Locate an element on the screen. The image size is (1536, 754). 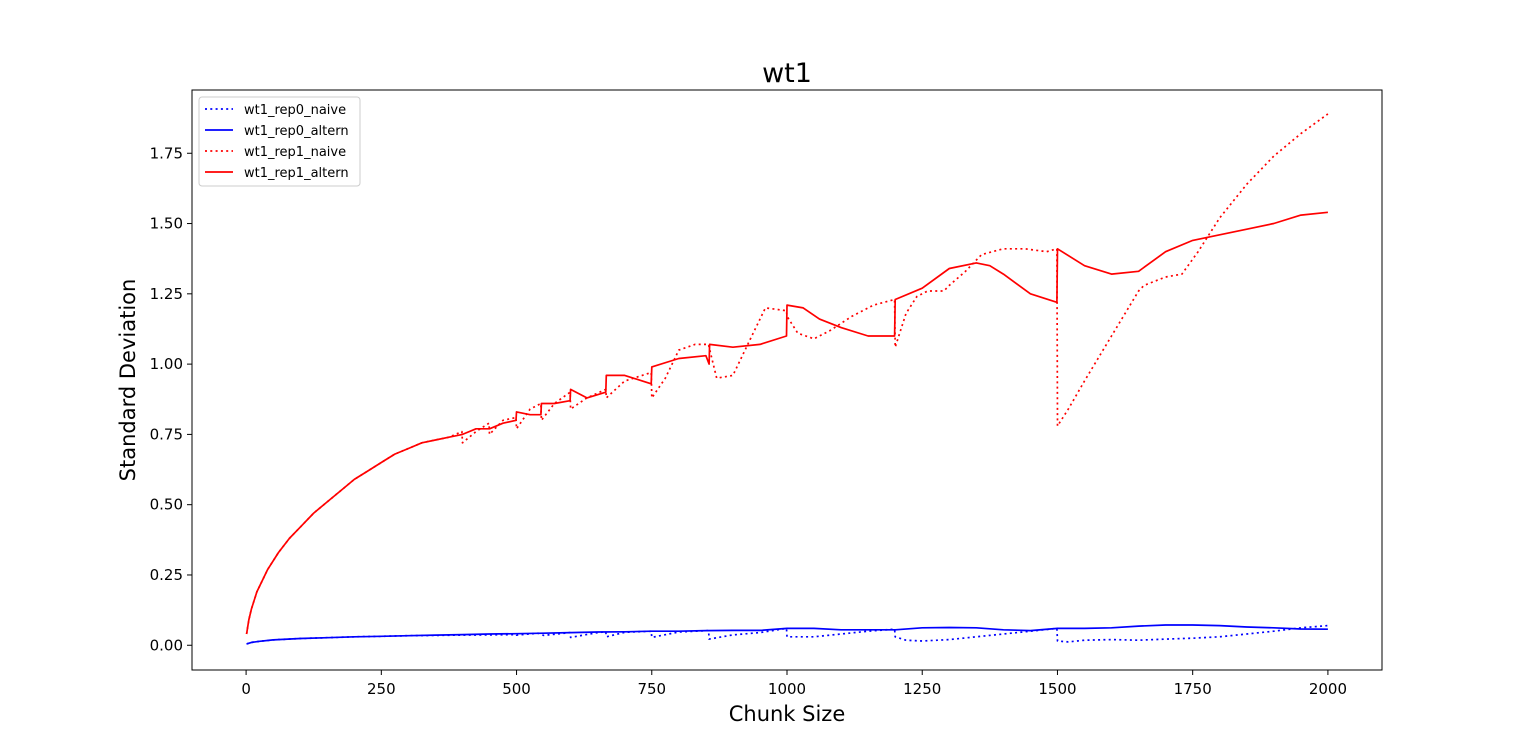
y-tick-label: 0.75 is located at coordinates (166, 434).